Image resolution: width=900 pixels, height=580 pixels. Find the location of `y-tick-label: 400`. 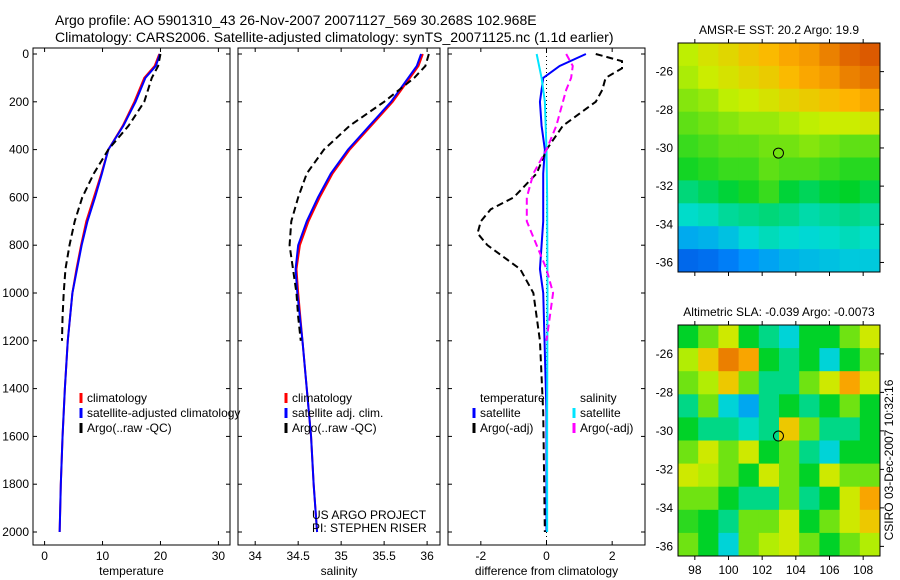

y-tick-label: 400 is located at coordinates (19, 150).